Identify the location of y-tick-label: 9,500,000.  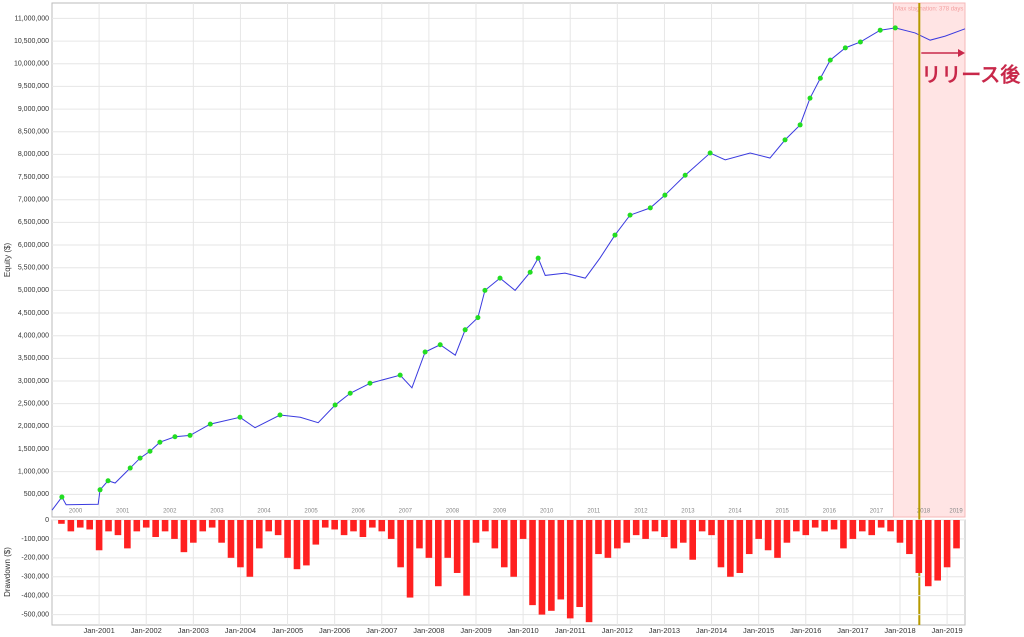
(33, 86).